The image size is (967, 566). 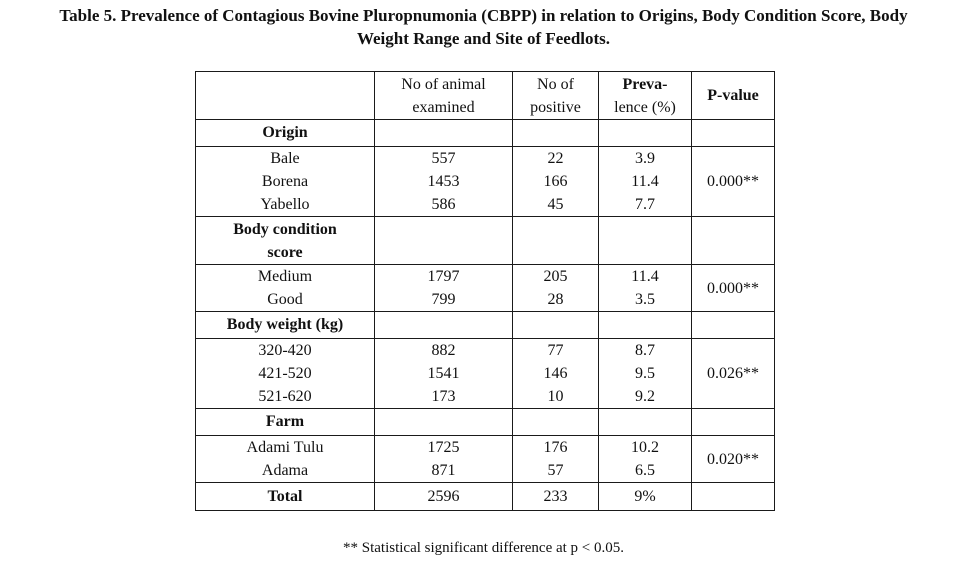 What do you see at coordinates (555, 459) in the screenshot?
I see `farm-positive: 176 57` at bounding box center [555, 459].